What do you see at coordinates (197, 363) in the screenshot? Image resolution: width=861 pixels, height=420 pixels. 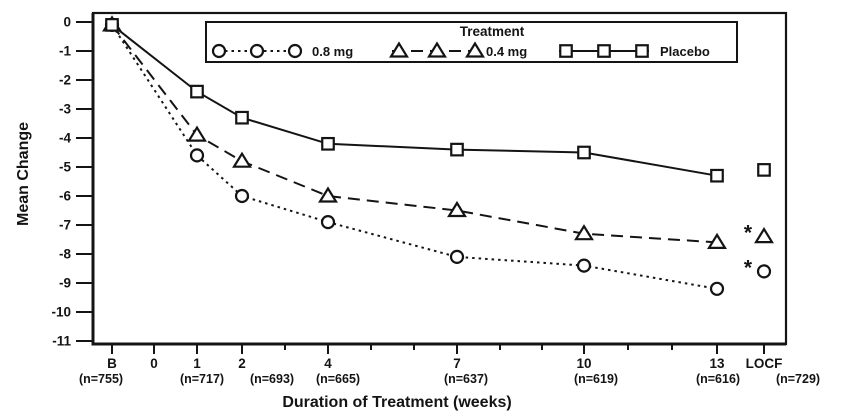 I see `x-tick-label: 1` at bounding box center [197, 363].